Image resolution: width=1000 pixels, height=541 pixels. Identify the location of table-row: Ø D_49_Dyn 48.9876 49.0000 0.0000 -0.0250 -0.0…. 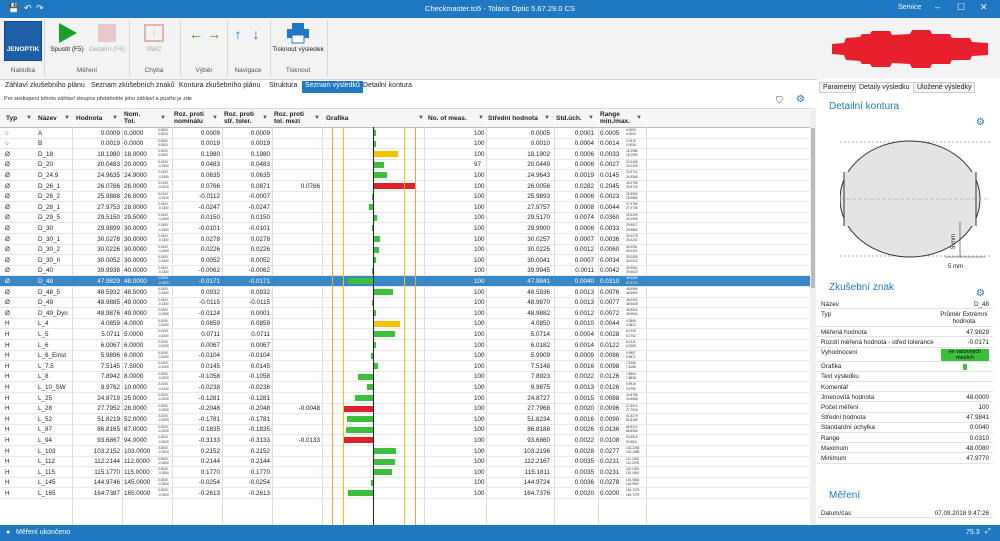
(405, 313).